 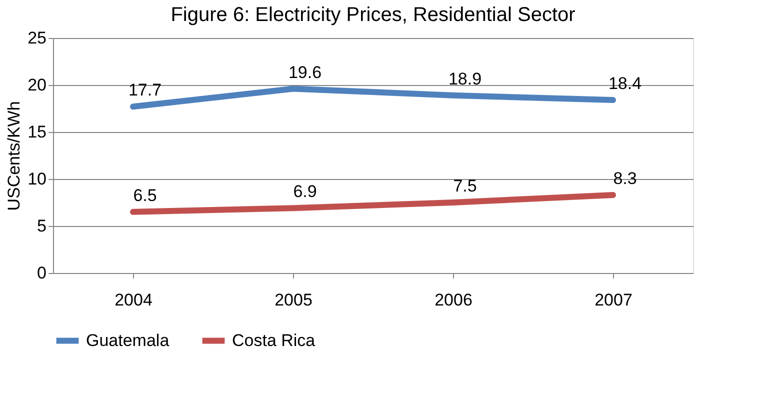 What do you see at coordinates (37, 179) in the screenshot?
I see `y-tick-label: 10` at bounding box center [37, 179].